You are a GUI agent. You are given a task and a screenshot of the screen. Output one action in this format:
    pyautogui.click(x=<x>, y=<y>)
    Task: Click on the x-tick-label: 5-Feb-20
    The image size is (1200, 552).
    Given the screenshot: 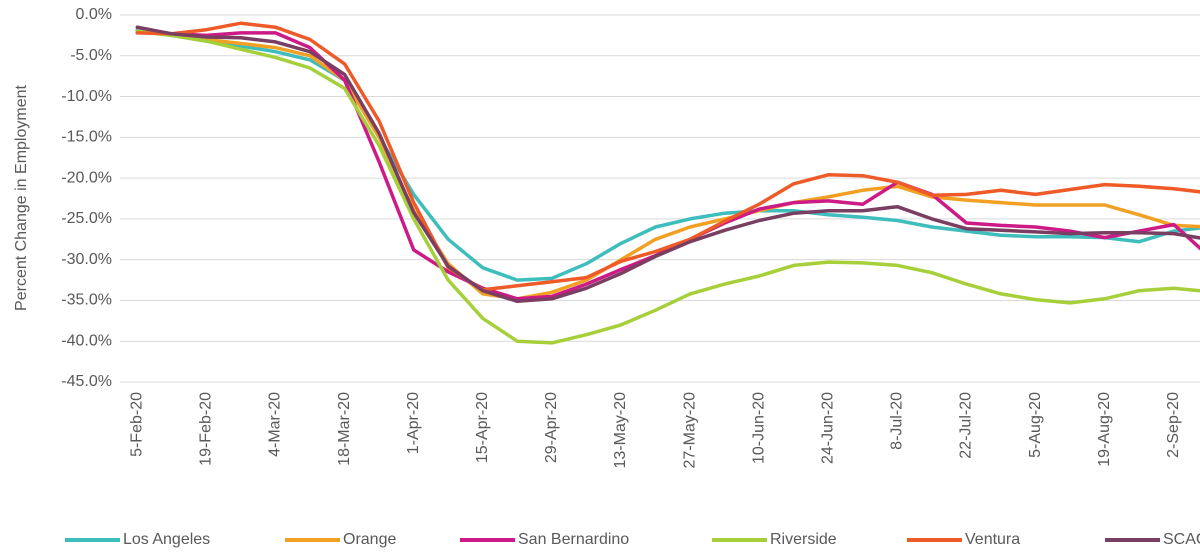 What is the action you would take?
    pyautogui.click(x=136, y=424)
    